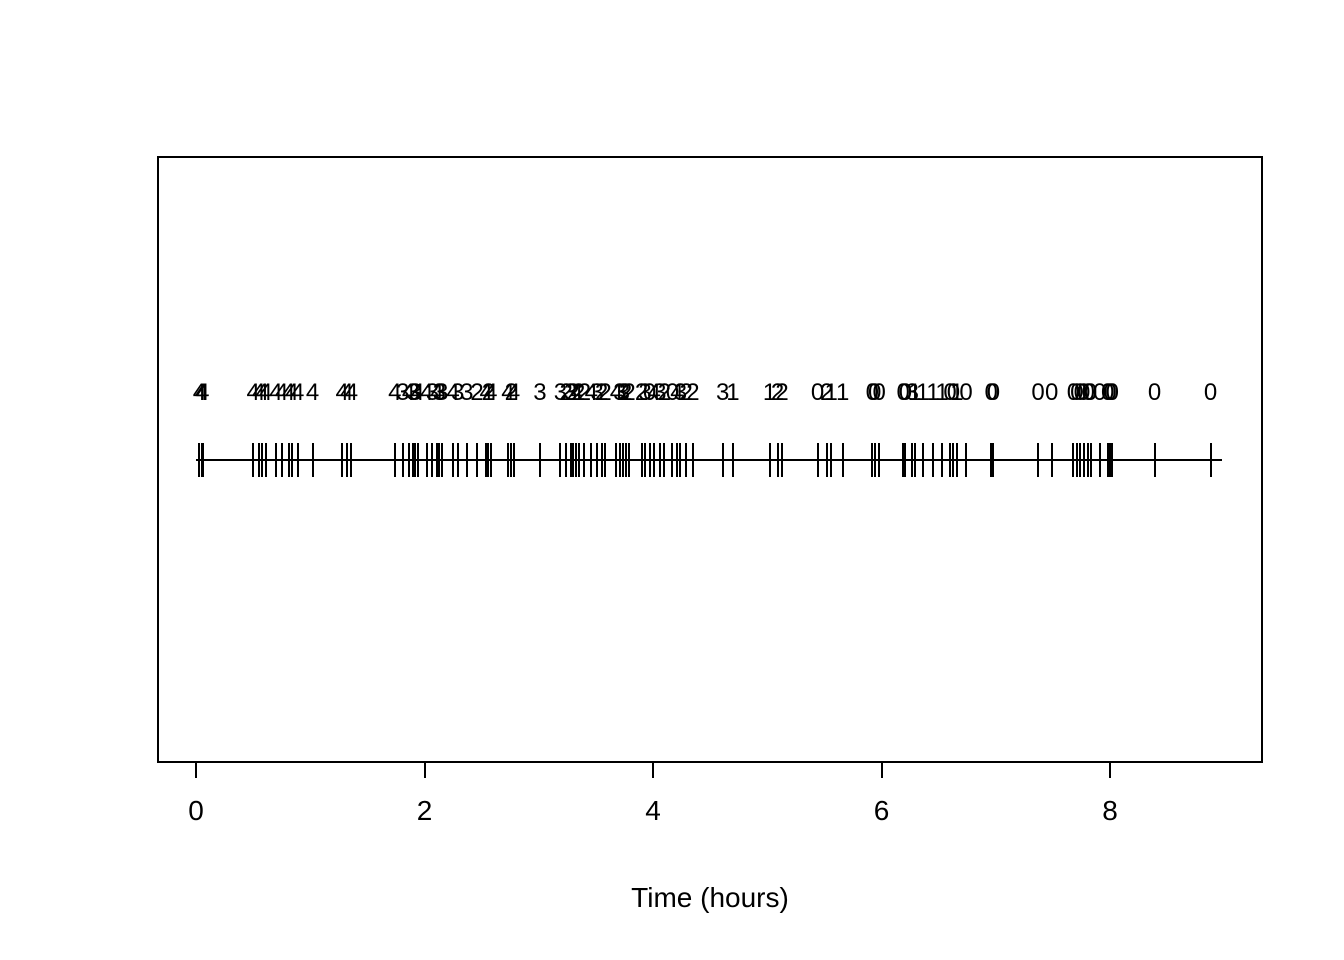 Image resolution: width=1344 pixels, height=960 pixels. I want to click on x-axis-tick-label: 8, so click(1110, 810).